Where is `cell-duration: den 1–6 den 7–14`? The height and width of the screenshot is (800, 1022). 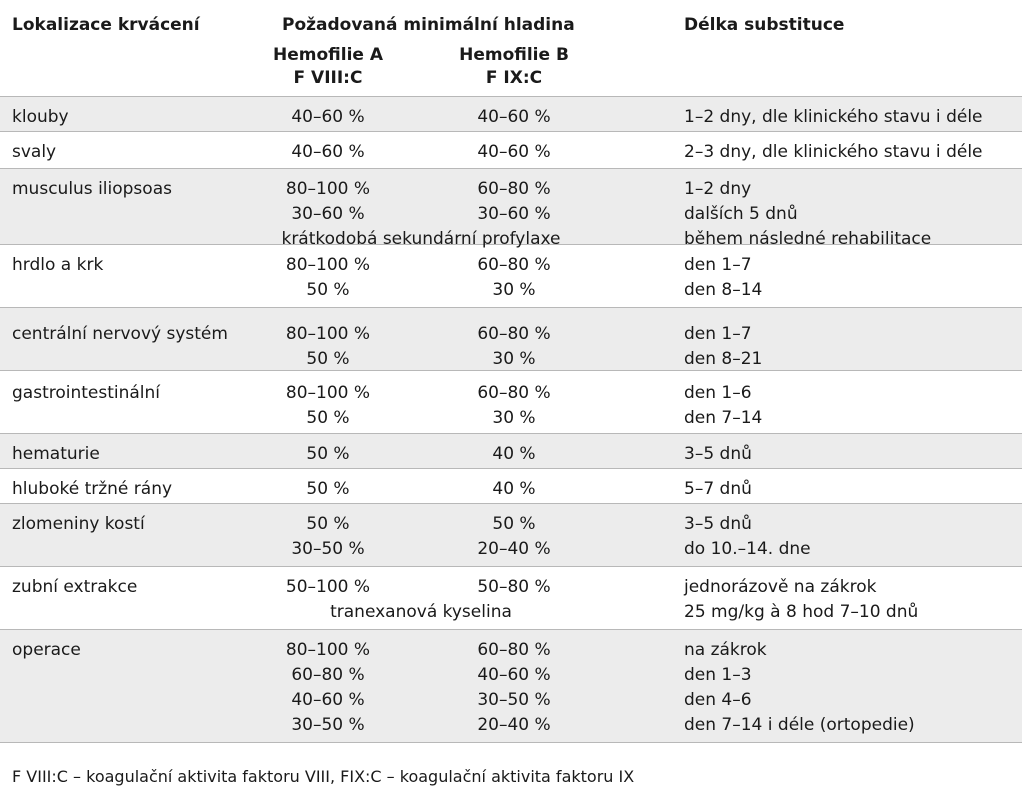
cell-duration: den 1–6 den 7–14 is located at coordinates (723, 406).